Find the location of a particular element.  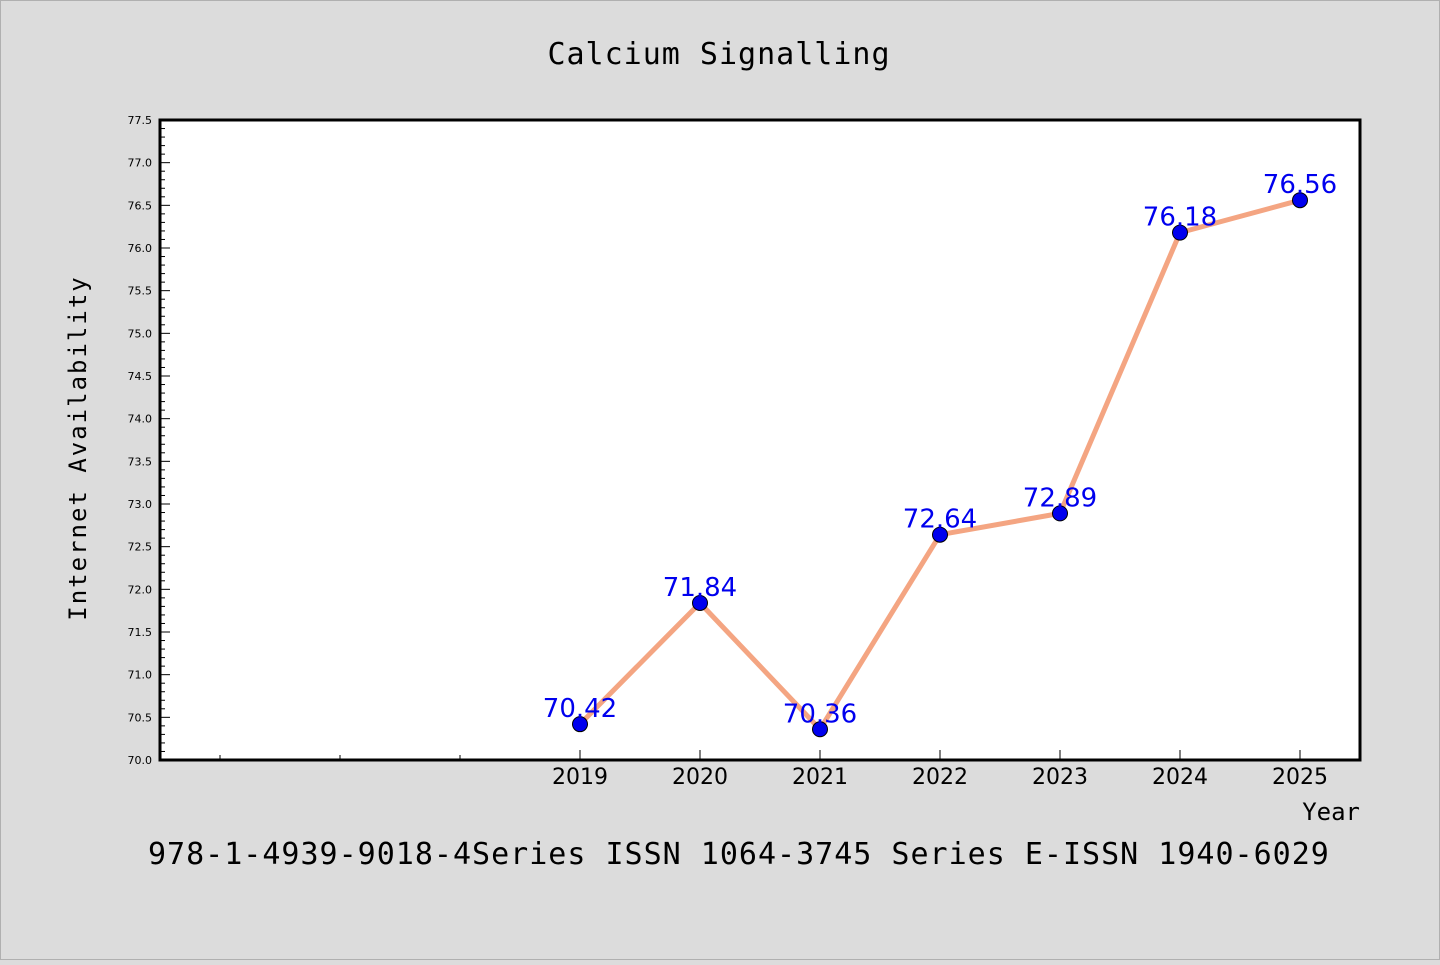

data-label: 72.89 is located at coordinates (1060, 498).